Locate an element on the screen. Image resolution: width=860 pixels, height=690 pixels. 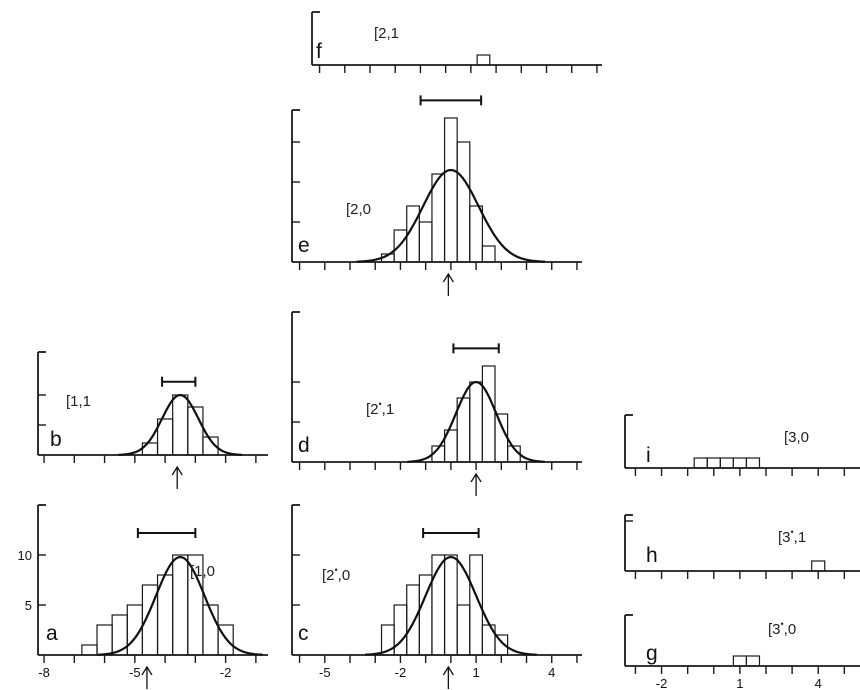
panel-letter: e is located at coordinates (304, 245).